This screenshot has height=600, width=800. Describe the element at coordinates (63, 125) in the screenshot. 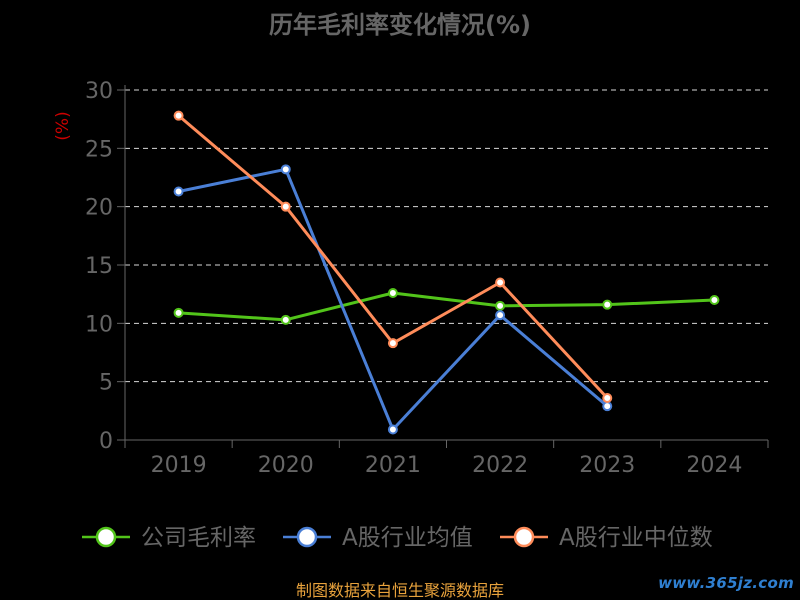

I see `y-axis-label: (%)` at that location.